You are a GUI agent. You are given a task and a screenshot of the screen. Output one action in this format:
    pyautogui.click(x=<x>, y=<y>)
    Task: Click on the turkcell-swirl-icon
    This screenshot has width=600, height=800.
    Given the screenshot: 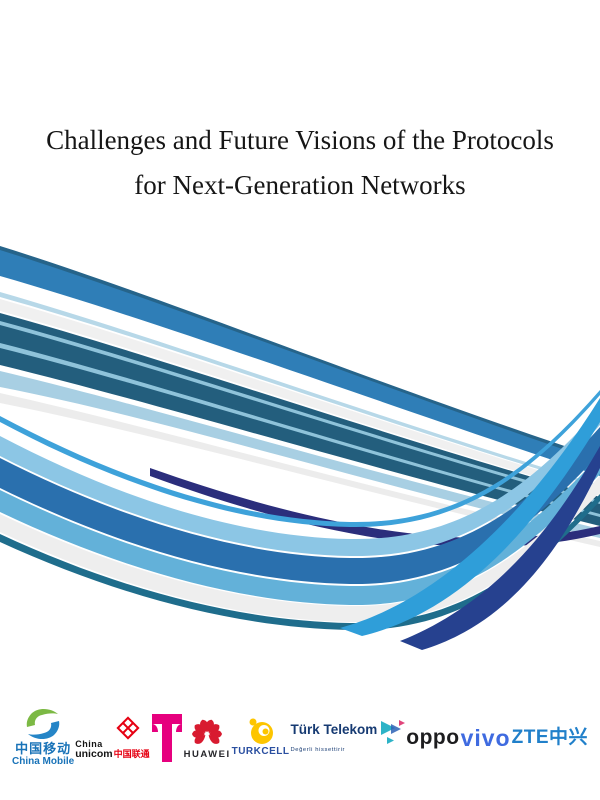 What is the action you would take?
    pyautogui.click(x=261, y=731)
    